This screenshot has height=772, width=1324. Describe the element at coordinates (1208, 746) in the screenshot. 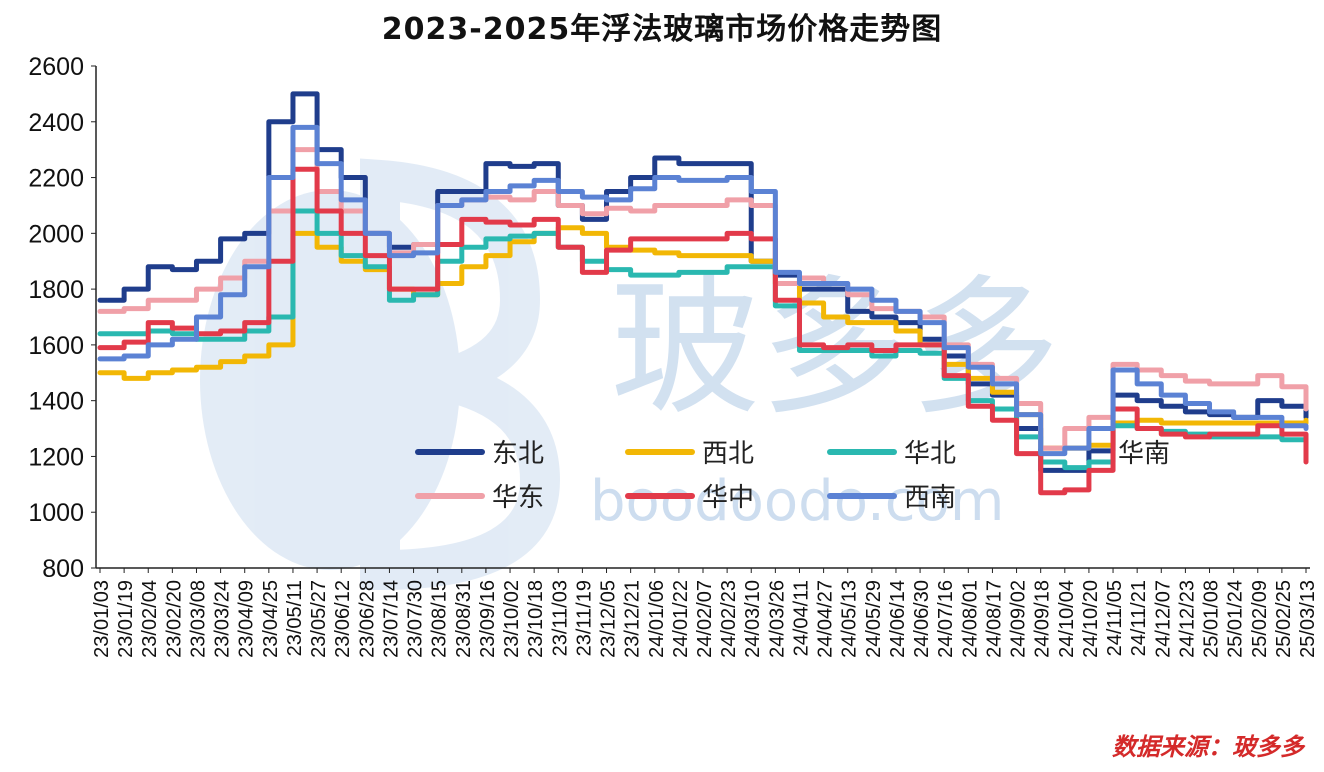

I see `source-note: 数据来源：玻多多` at that location.